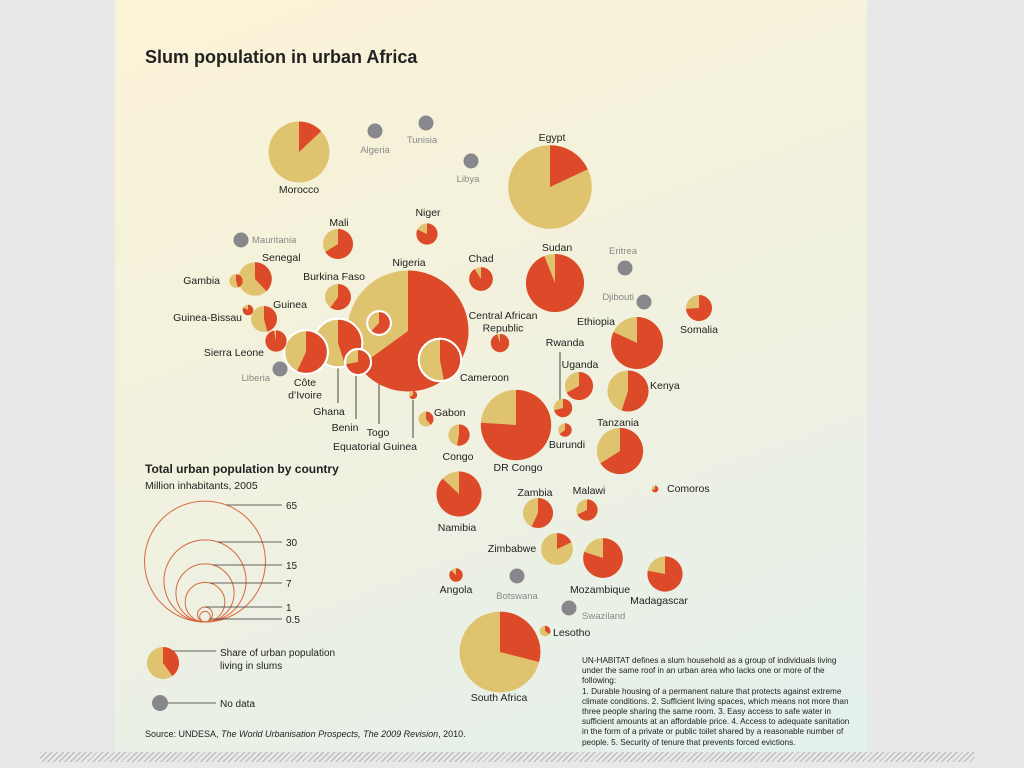 The height and width of the screenshot is (768, 1024). Describe the element at coordinates (457, 528) in the screenshot. I see `namibia-label: Namibia` at that location.